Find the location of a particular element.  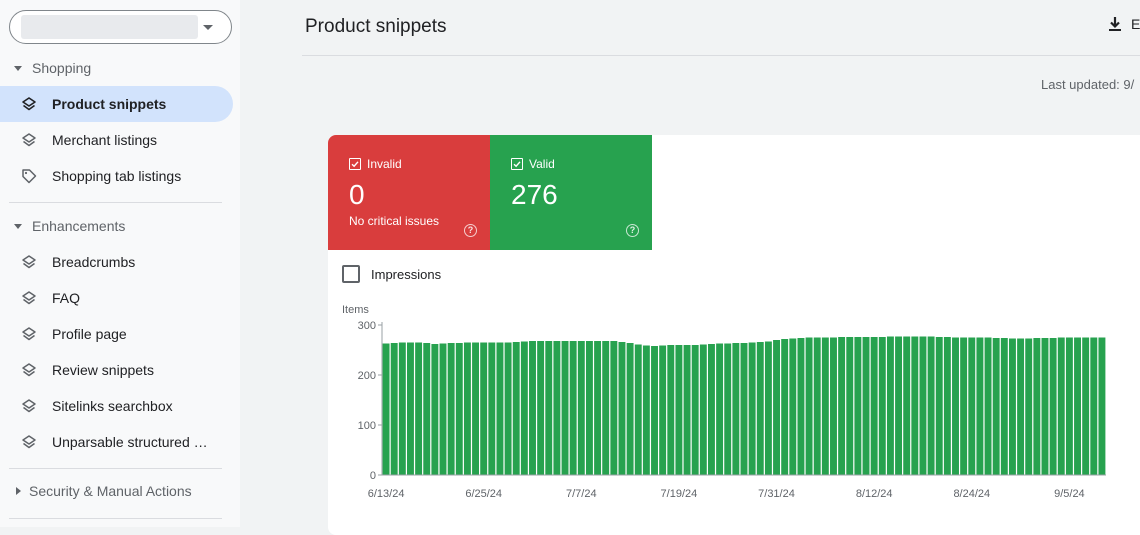

sidebar-item-shopping-tab-listings: Shopping tab listings is located at coordinates (116, 176).